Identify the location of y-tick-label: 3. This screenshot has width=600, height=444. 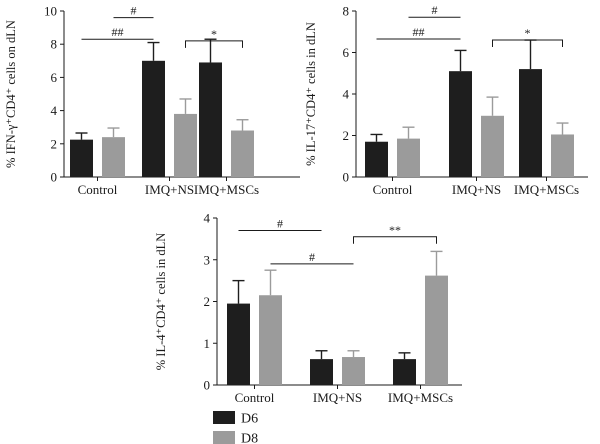
(207, 259).